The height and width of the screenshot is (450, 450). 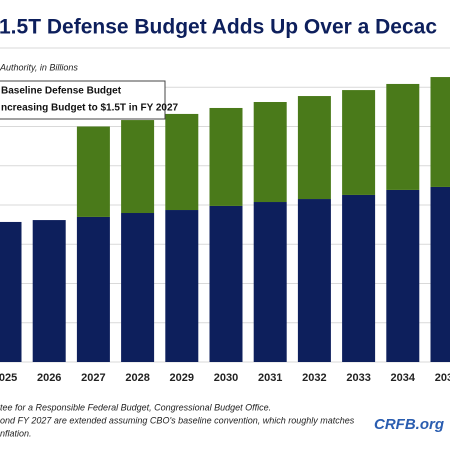 I want to click on x-tick-label: 2025, so click(x=8, y=378).